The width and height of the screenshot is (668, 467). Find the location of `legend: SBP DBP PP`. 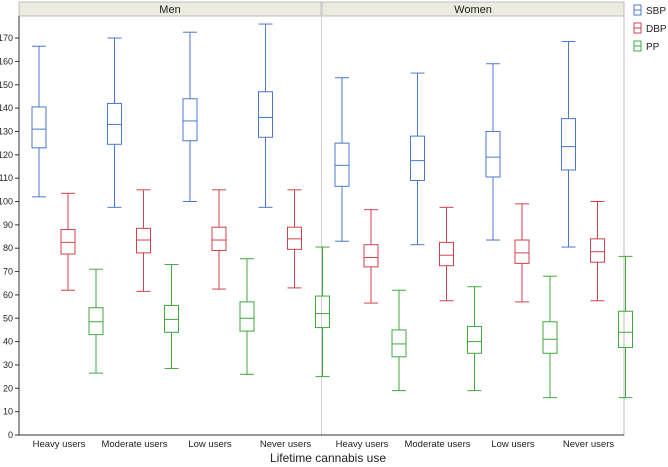

legend: SBP DBP PP is located at coordinates (650, 28).